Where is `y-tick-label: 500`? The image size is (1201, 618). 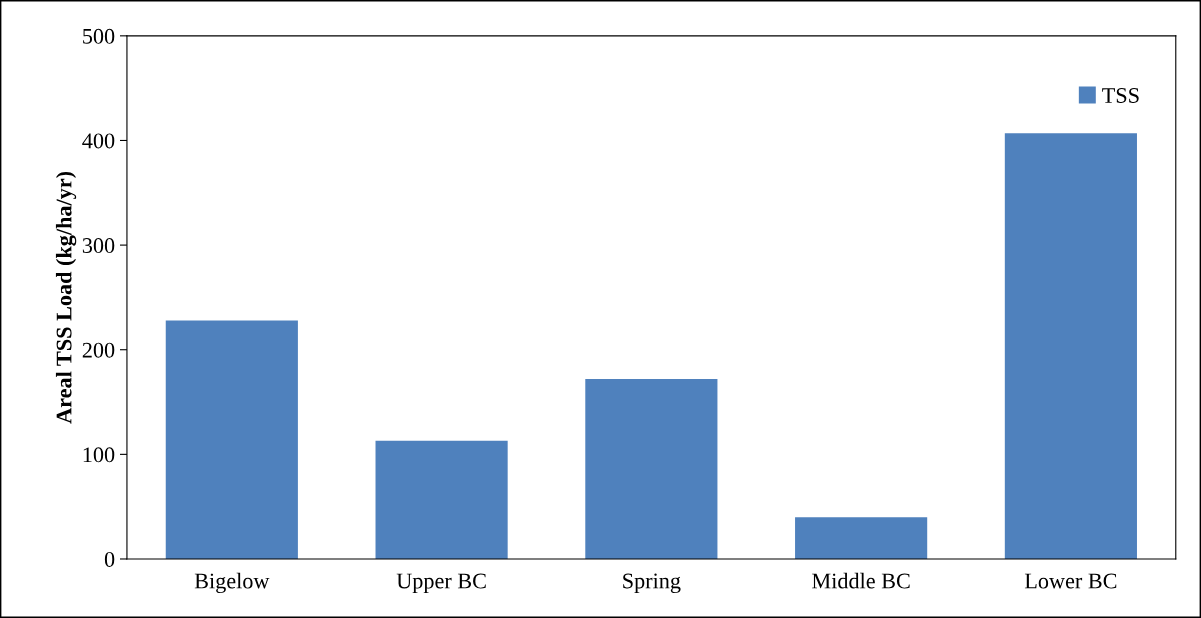 y-tick-label: 500 is located at coordinates (99, 36).